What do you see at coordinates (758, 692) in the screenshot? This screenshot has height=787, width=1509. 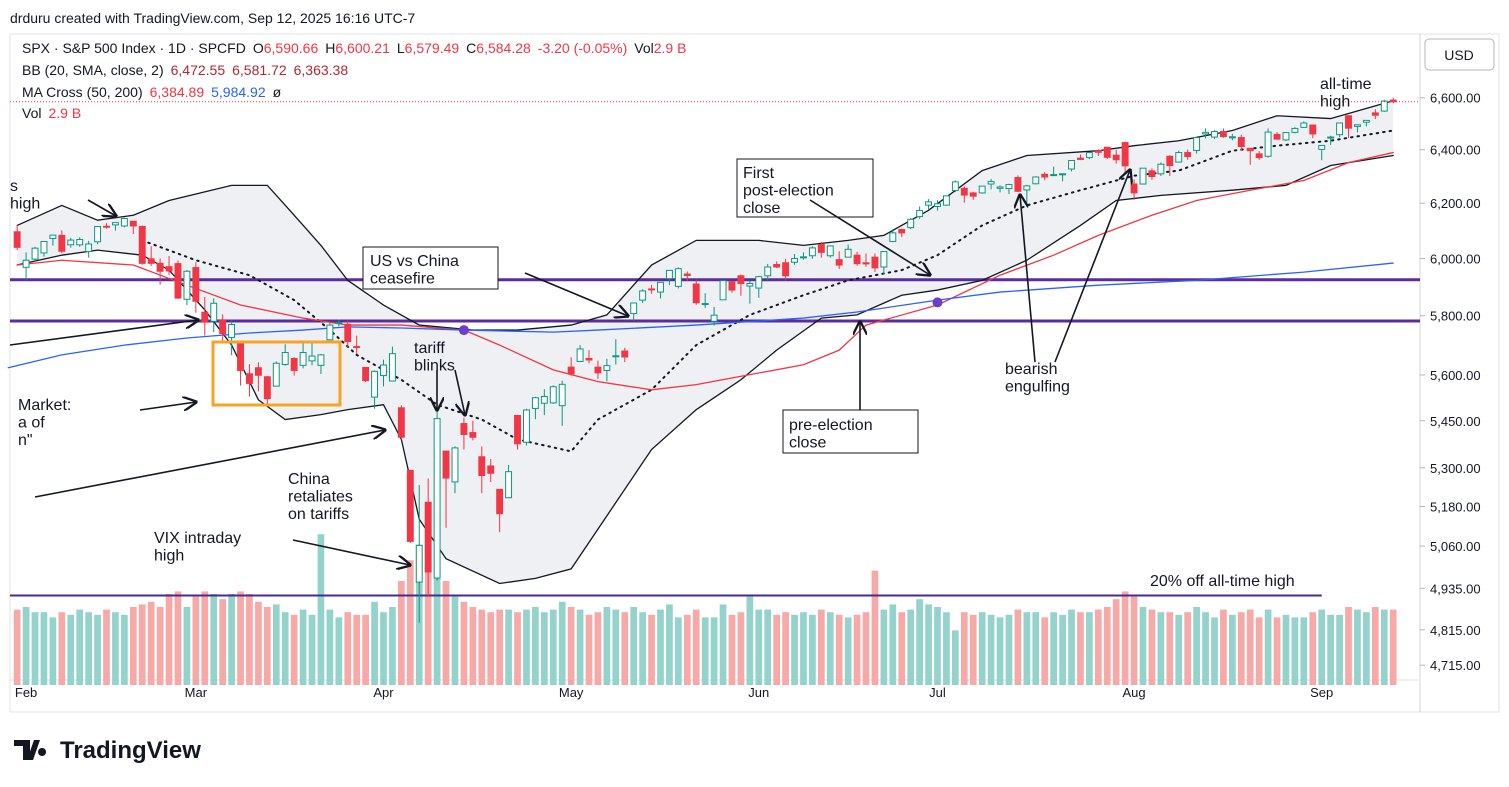 I see `x-tick-label: Jun` at bounding box center [758, 692].